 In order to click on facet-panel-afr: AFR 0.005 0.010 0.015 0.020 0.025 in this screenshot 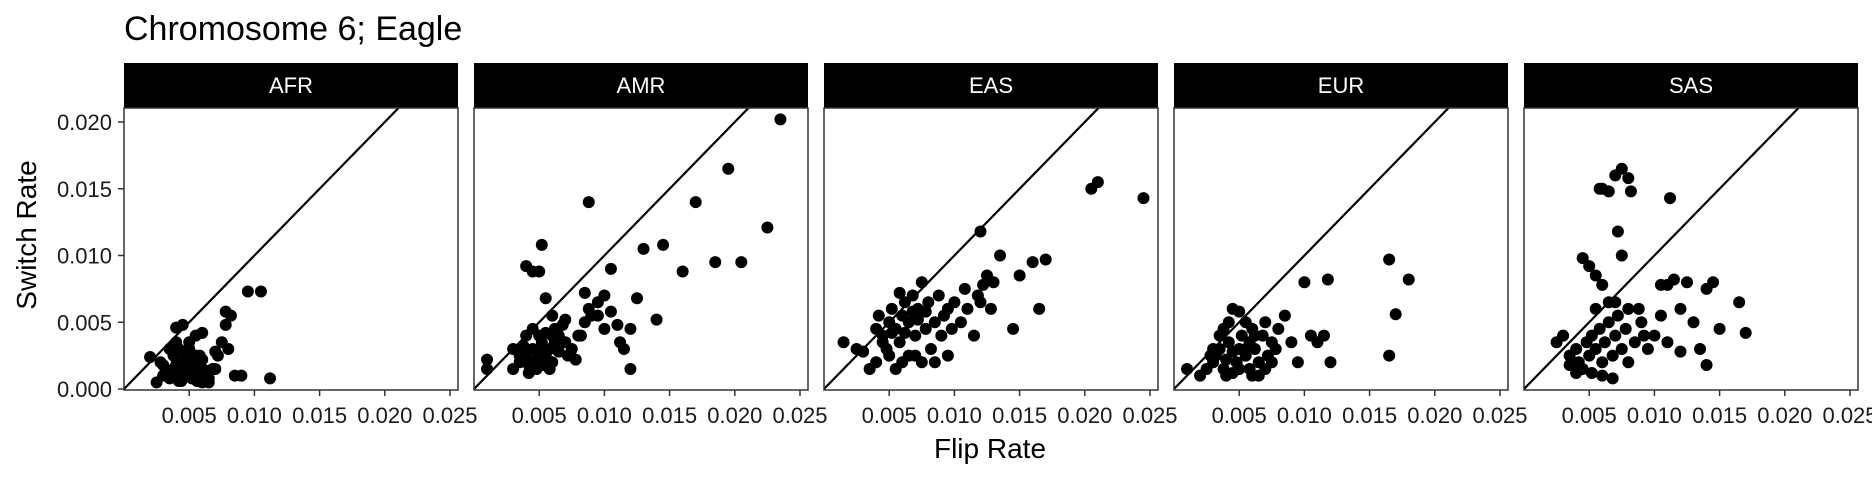, I will do `click(300, 245)`.